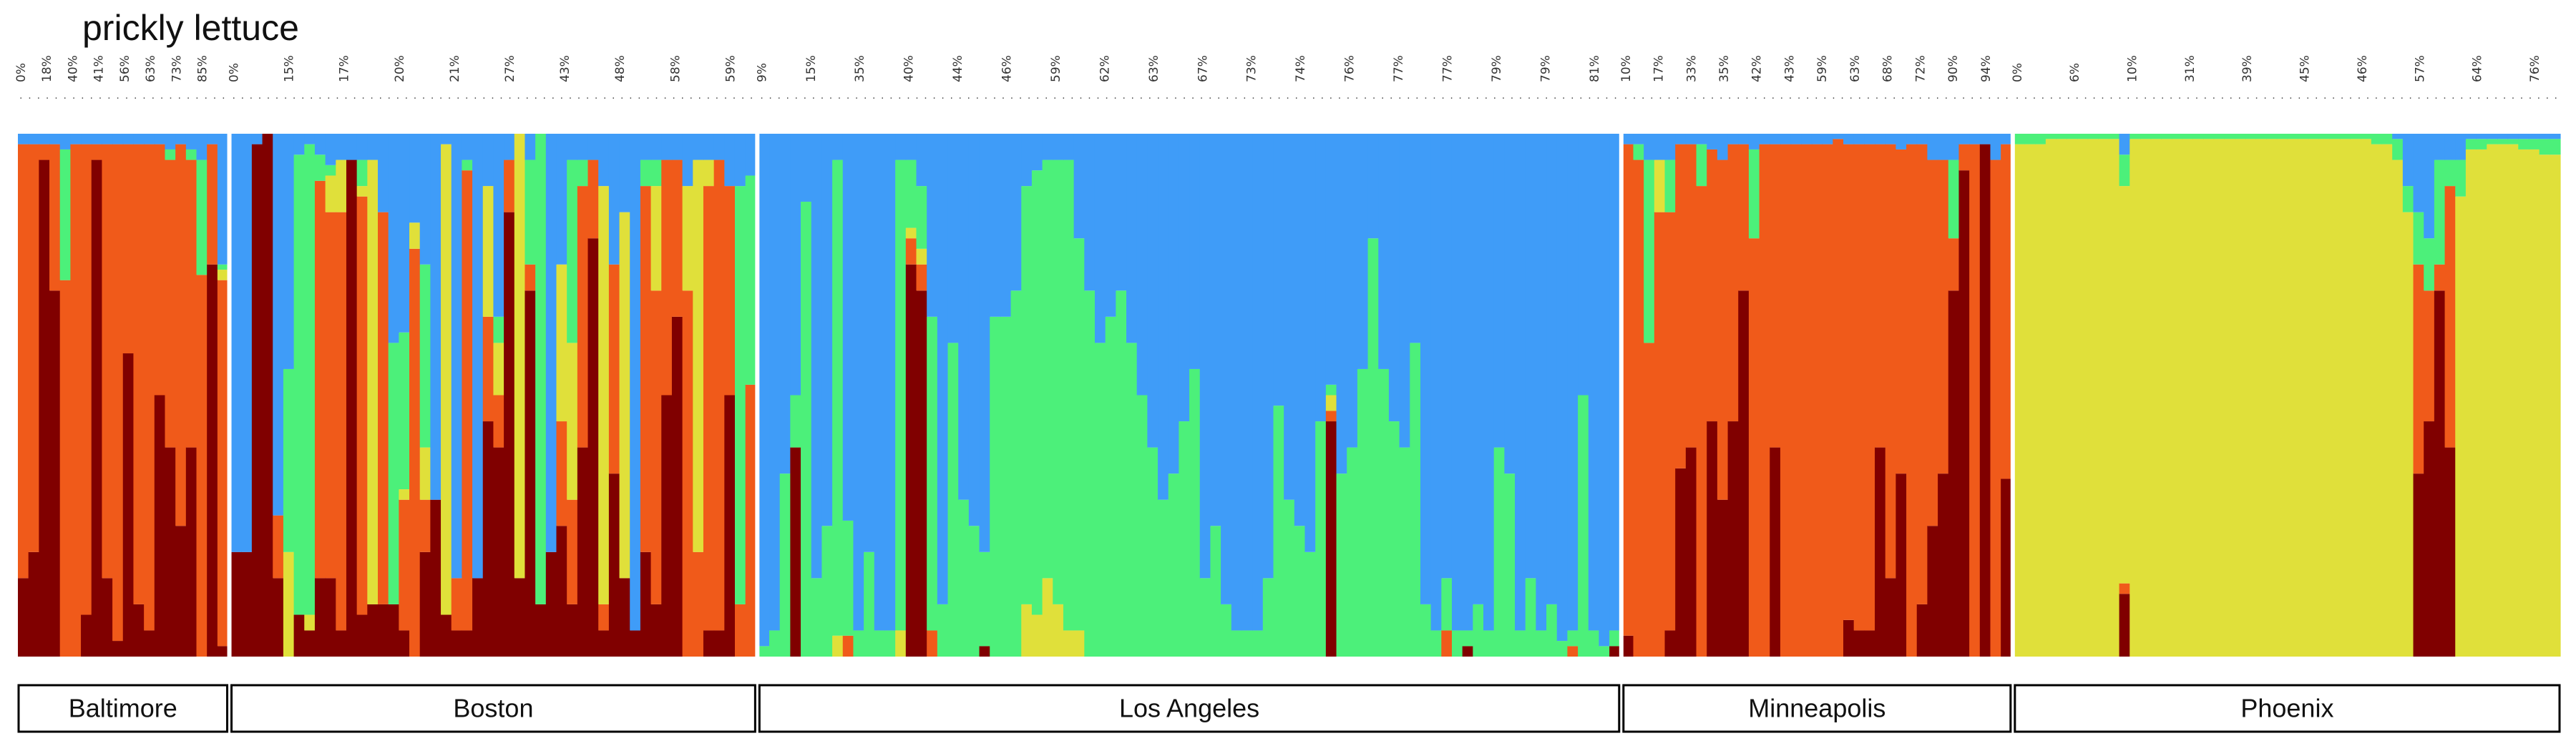  I want to click on tick-label: 63%, so click(1154, 68).